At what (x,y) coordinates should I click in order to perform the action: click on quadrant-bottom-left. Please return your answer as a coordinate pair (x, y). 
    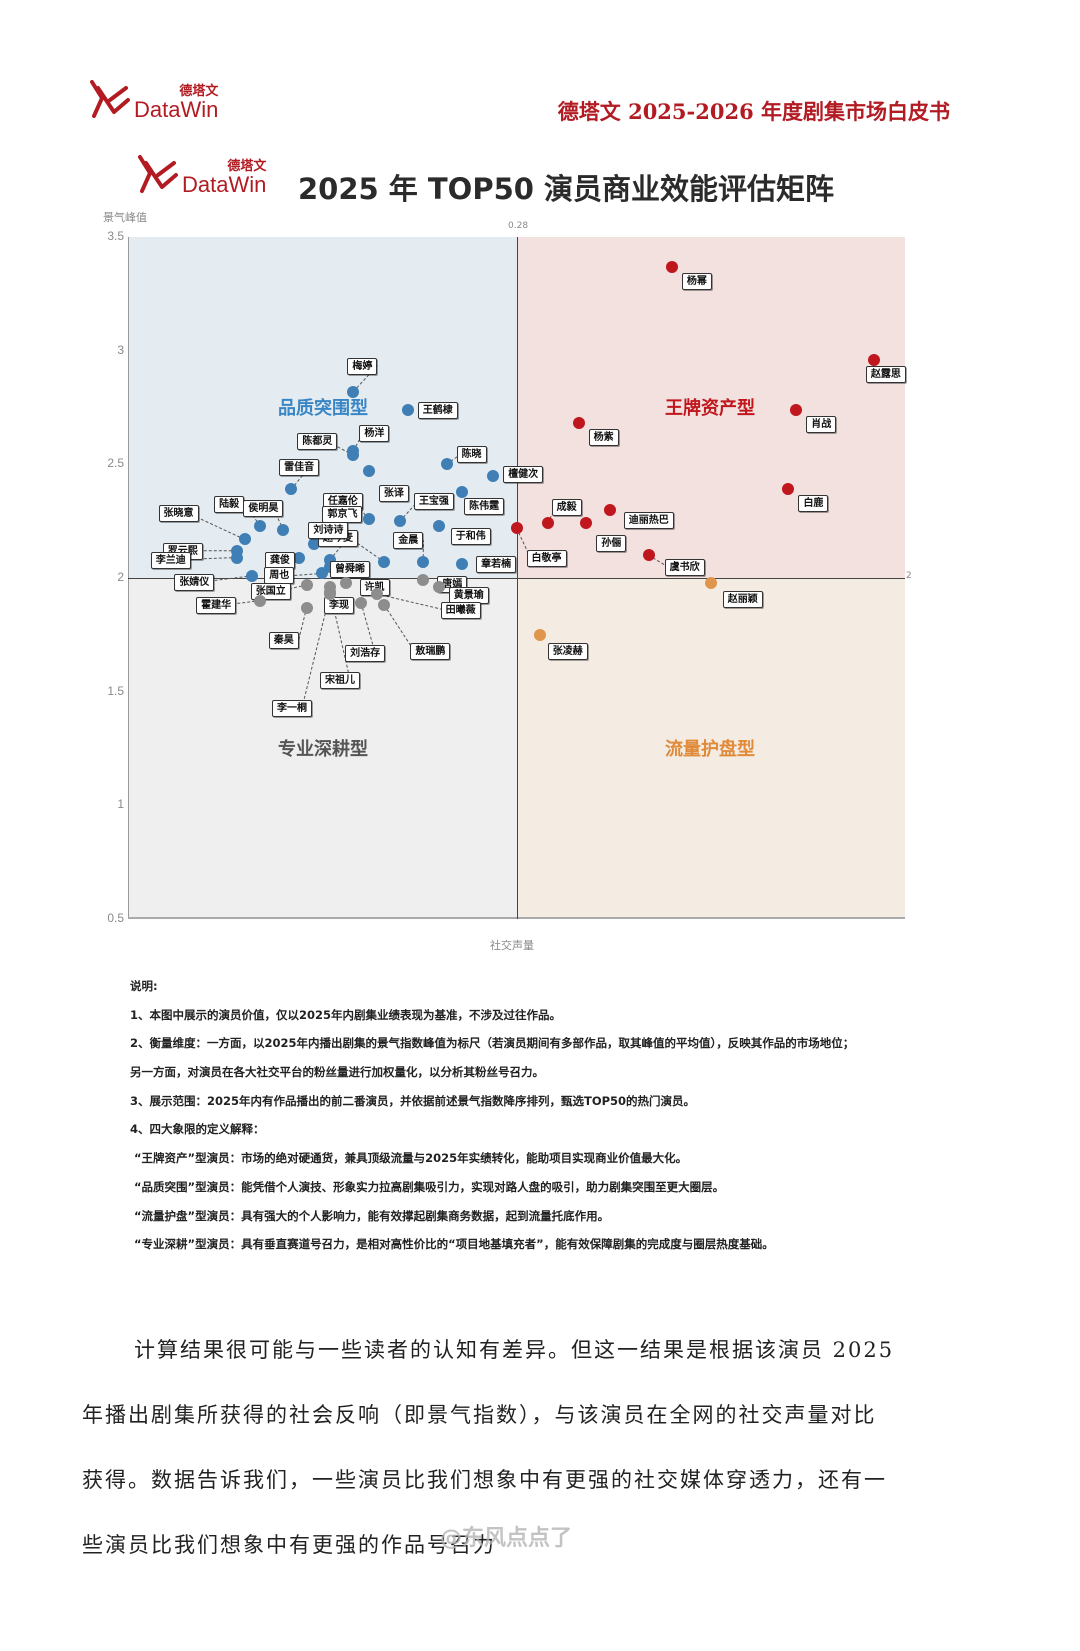
    Looking at the image, I should click on (322, 748).